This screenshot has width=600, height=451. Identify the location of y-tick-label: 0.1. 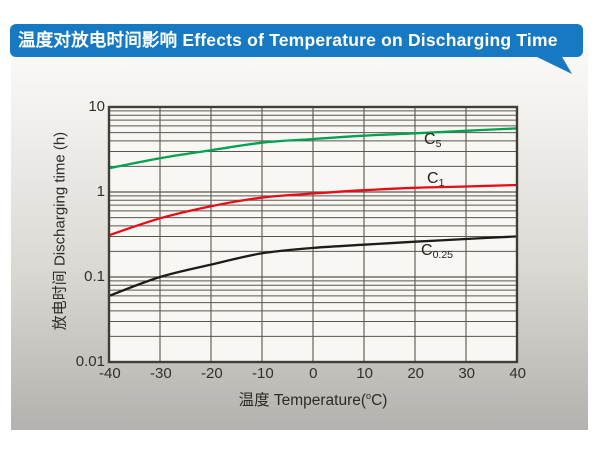
(94, 277).